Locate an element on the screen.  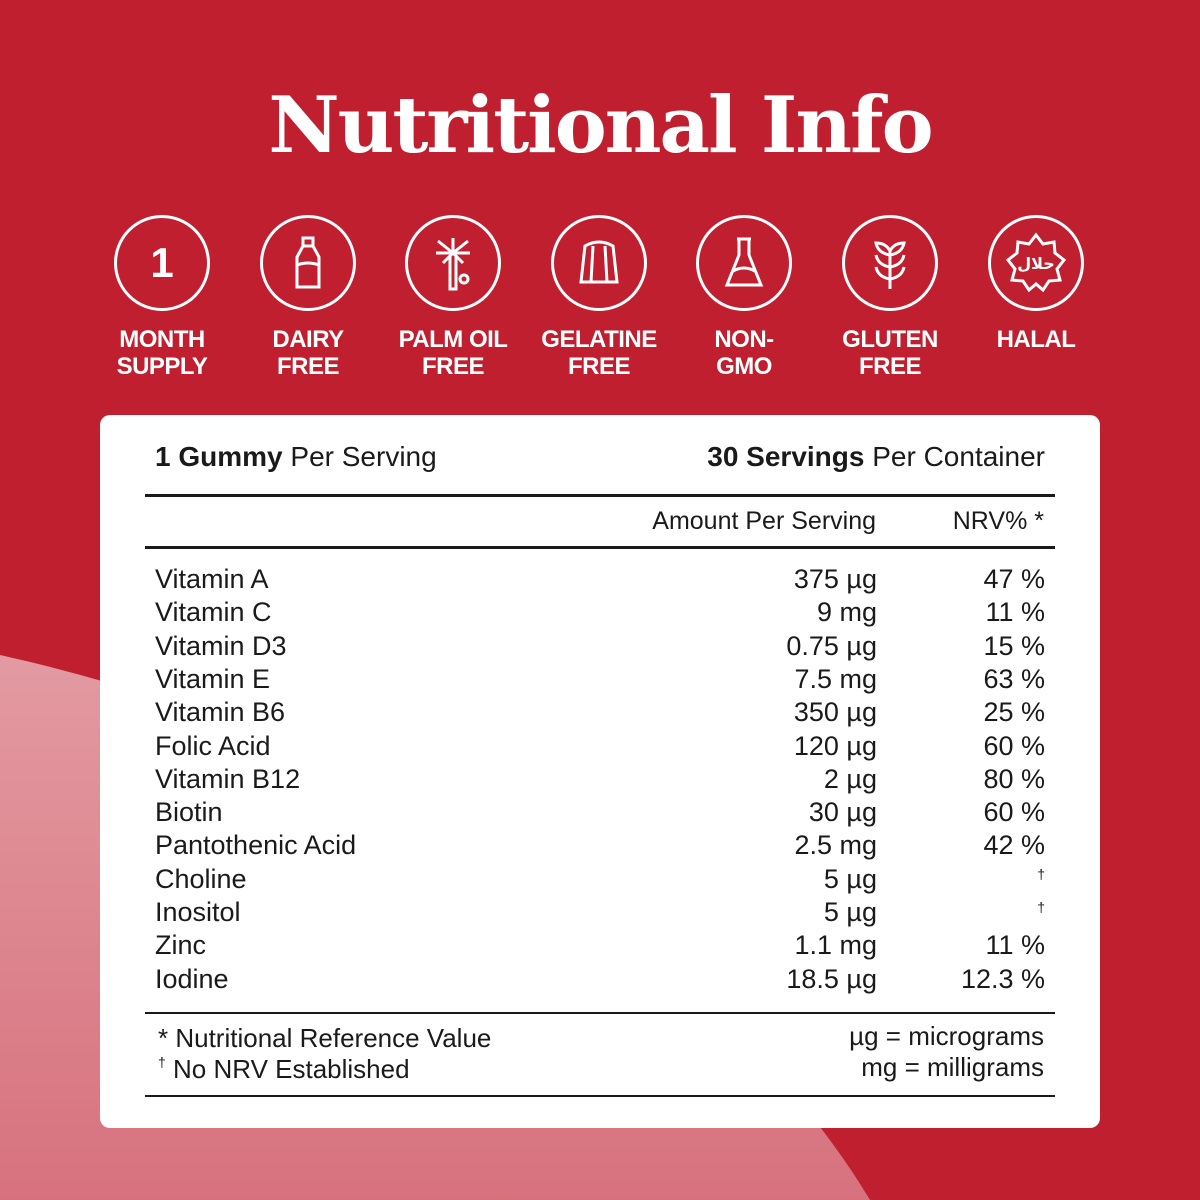
unit-micrograms: µg = micrograms is located at coordinates (946, 1036).